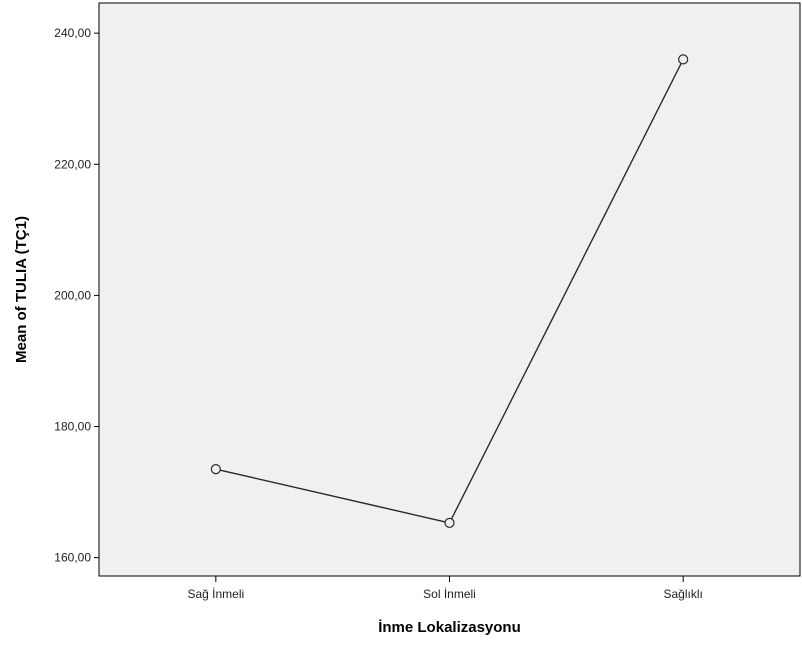  I want to click on y-tick-label: 220,00, so click(72, 164).